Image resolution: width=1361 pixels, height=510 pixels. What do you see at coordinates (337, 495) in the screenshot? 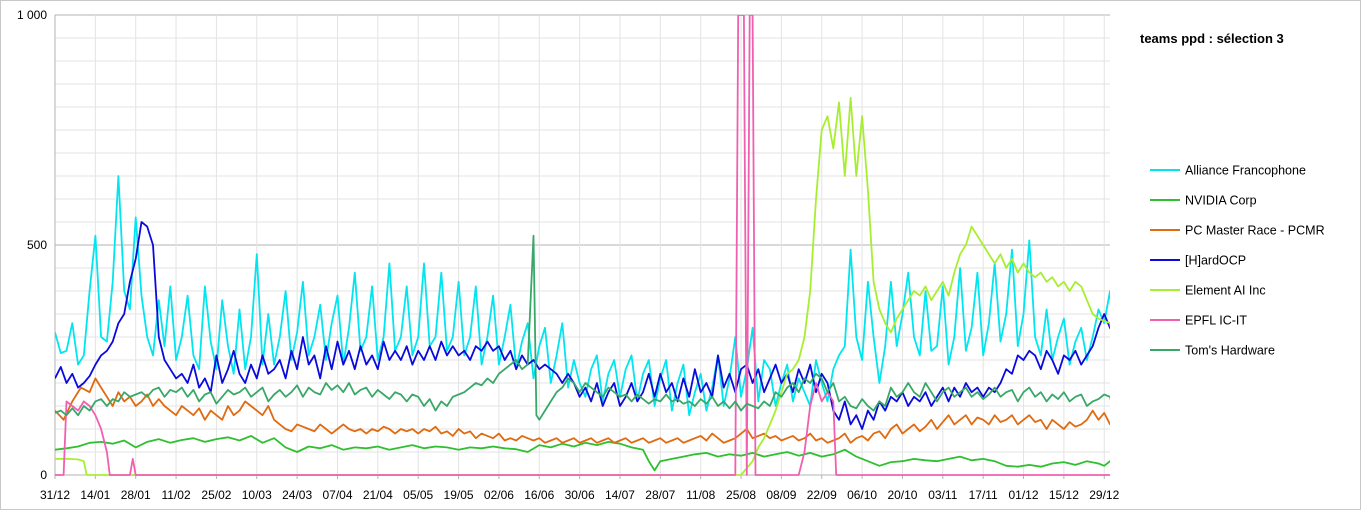
I see `x-tick-label: 07/04` at bounding box center [337, 495].